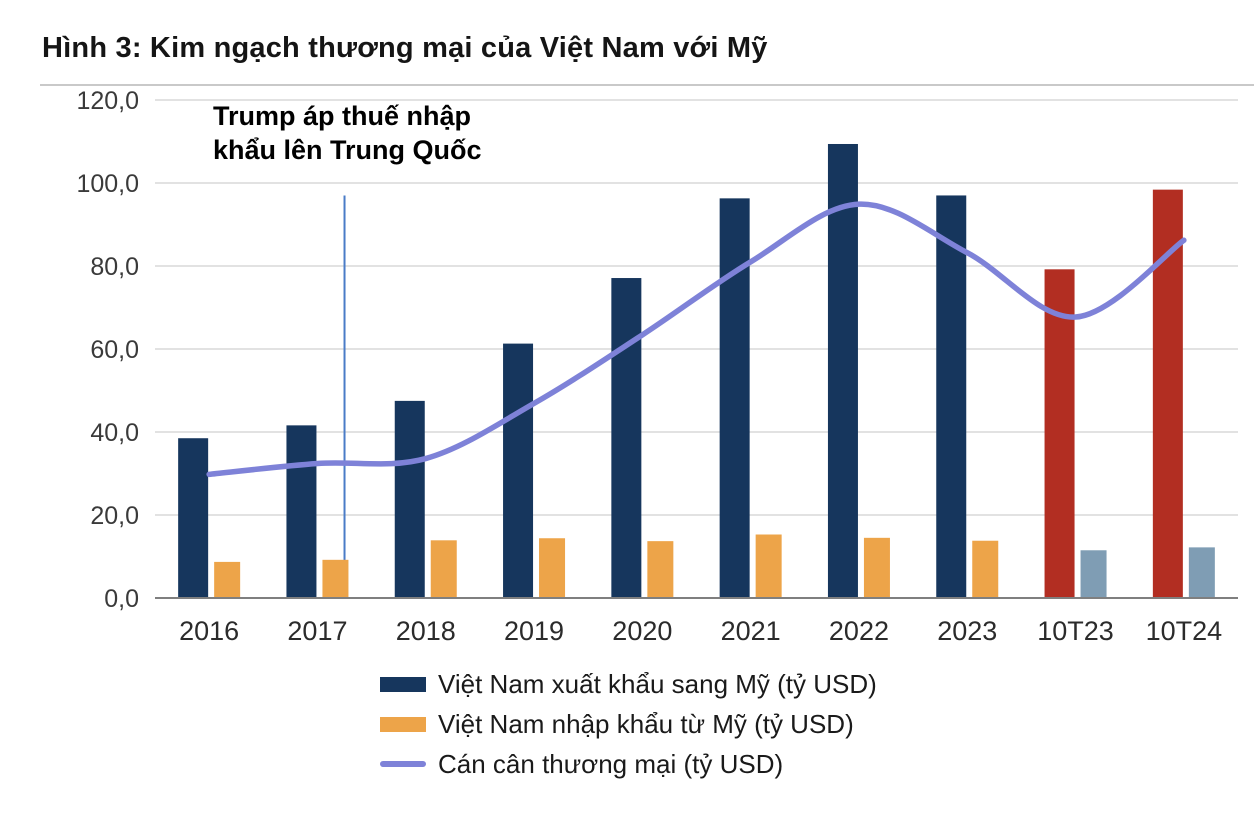 The height and width of the screenshot is (836, 1254). I want to click on legend-item-balance: Cán cân thương mại (tỷ USD), so click(628, 764).